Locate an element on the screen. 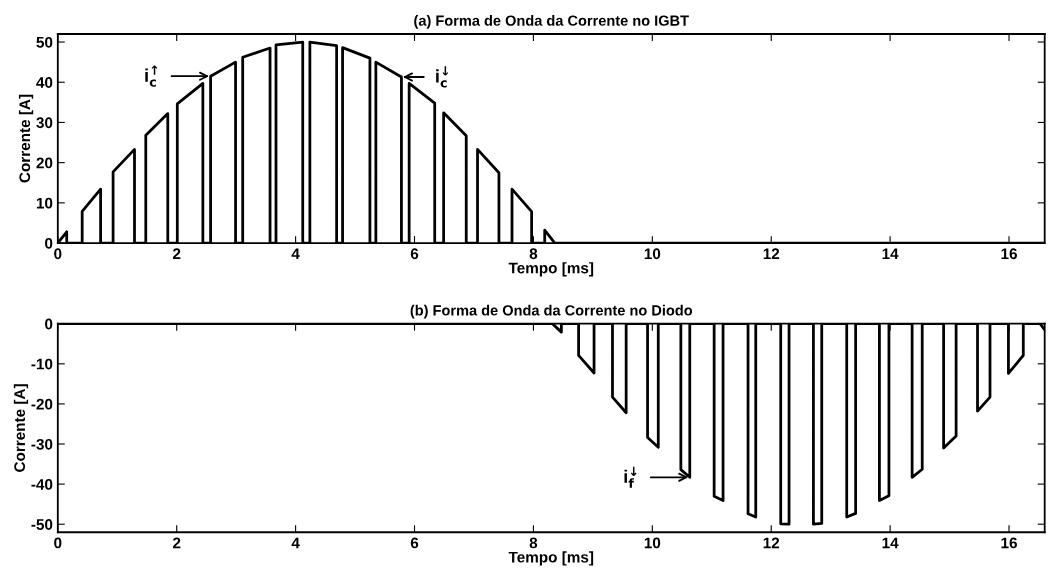 The height and width of the screenshot is (576, 1051). annotation: i$^{↑}$$_{c}$ is located at coordinates (151, 76).